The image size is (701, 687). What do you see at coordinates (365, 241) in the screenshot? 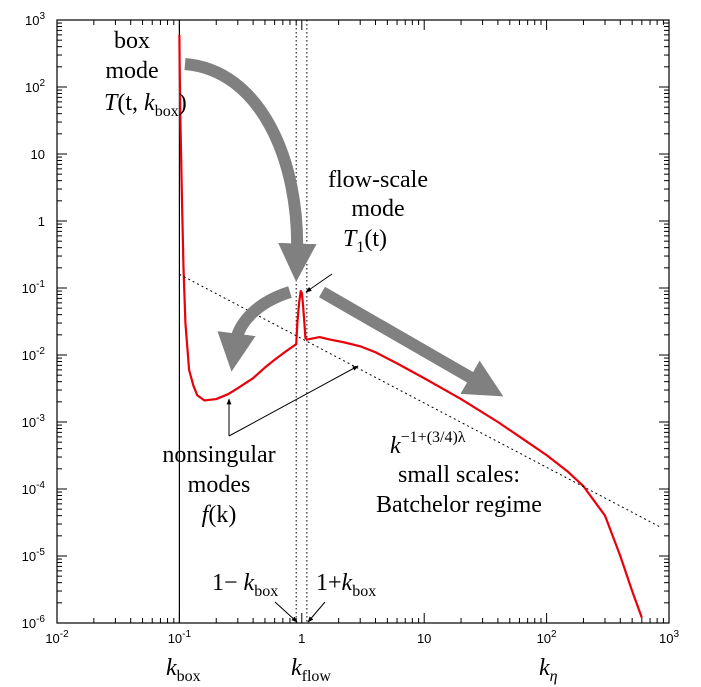
I see `flow-scale-formula: T1(t)` at bounding box center [365, 241].